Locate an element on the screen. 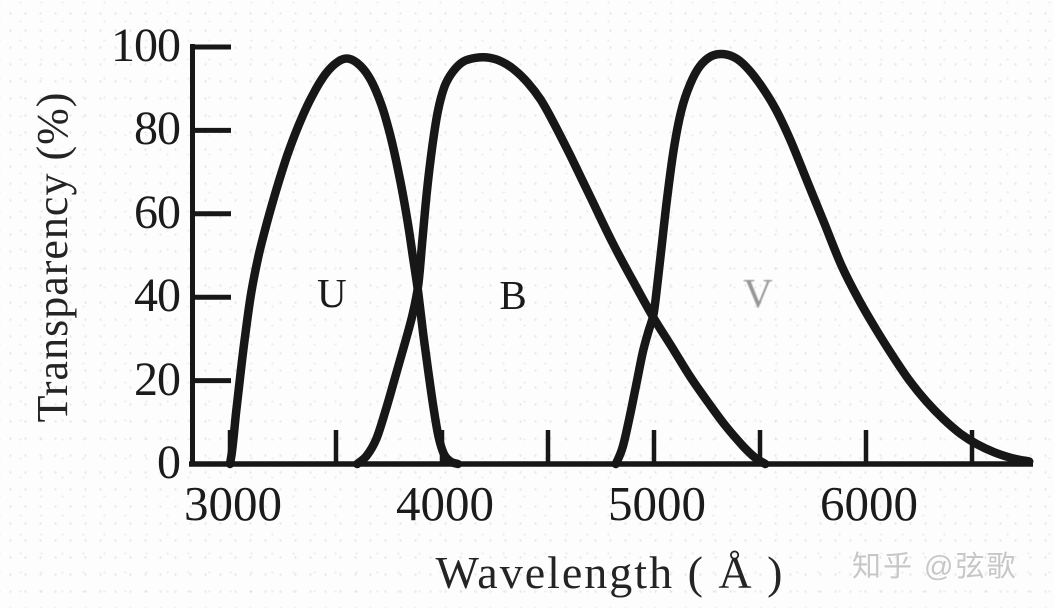  y-tick-label-40: 40 is located at coordinates (157, 296).